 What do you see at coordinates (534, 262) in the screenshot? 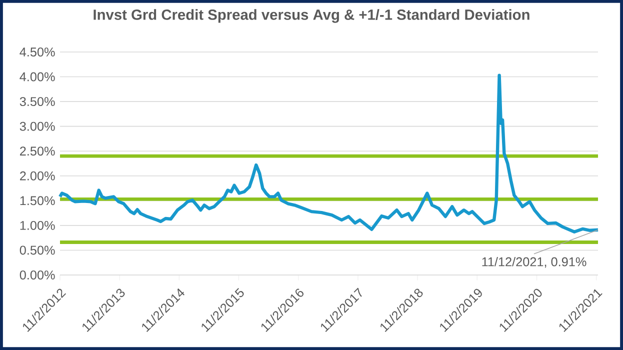
I see `annotation: 11/12/2021, 0.91%` at bounding box center [534, 262].